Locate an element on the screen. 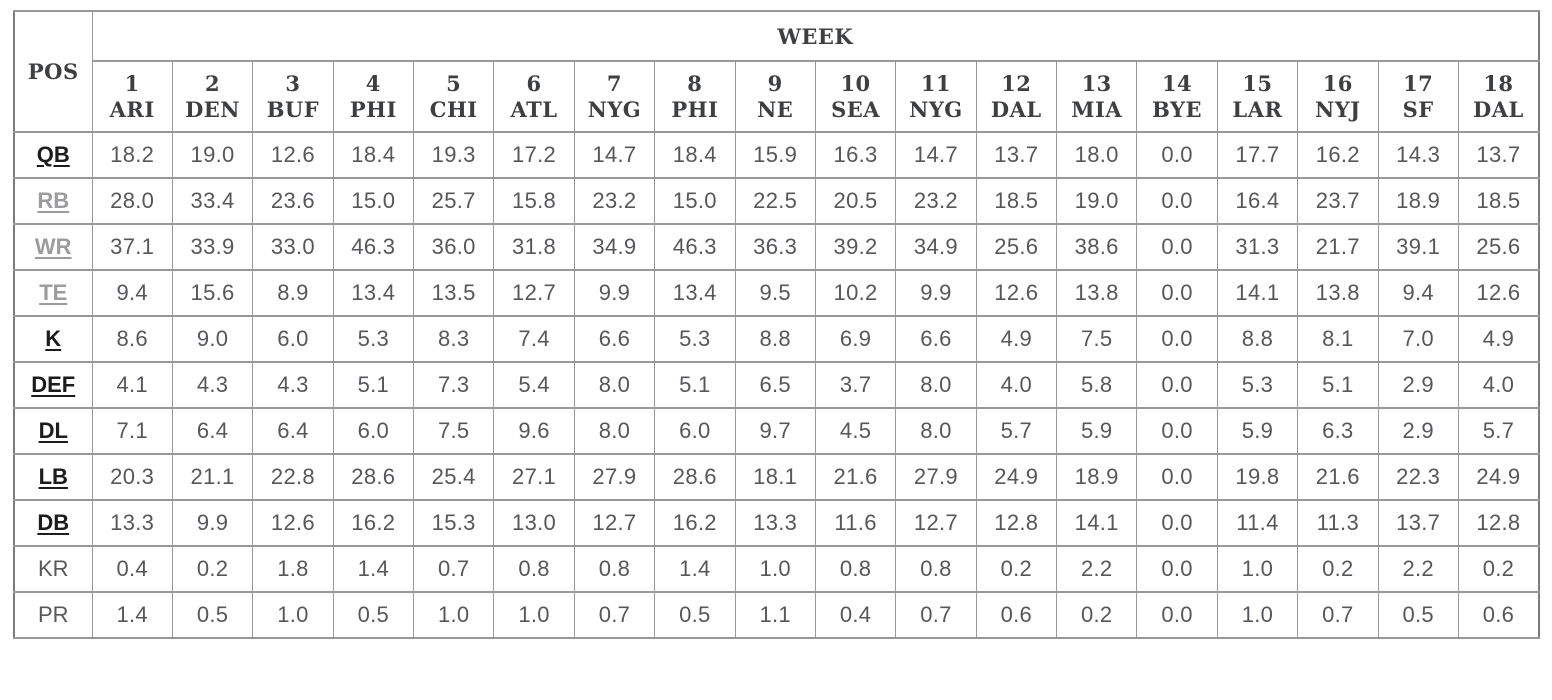  points-cell-kr-week-10: 0.8 is located at coordinates (855, 569).